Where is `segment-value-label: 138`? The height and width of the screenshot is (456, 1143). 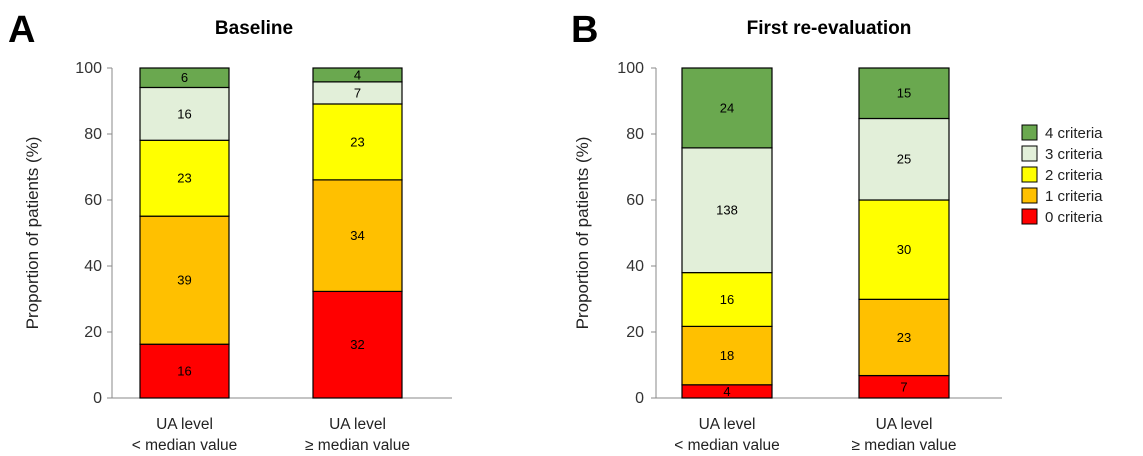 segment-value-label: 138 is located at coordinates (727, 210).